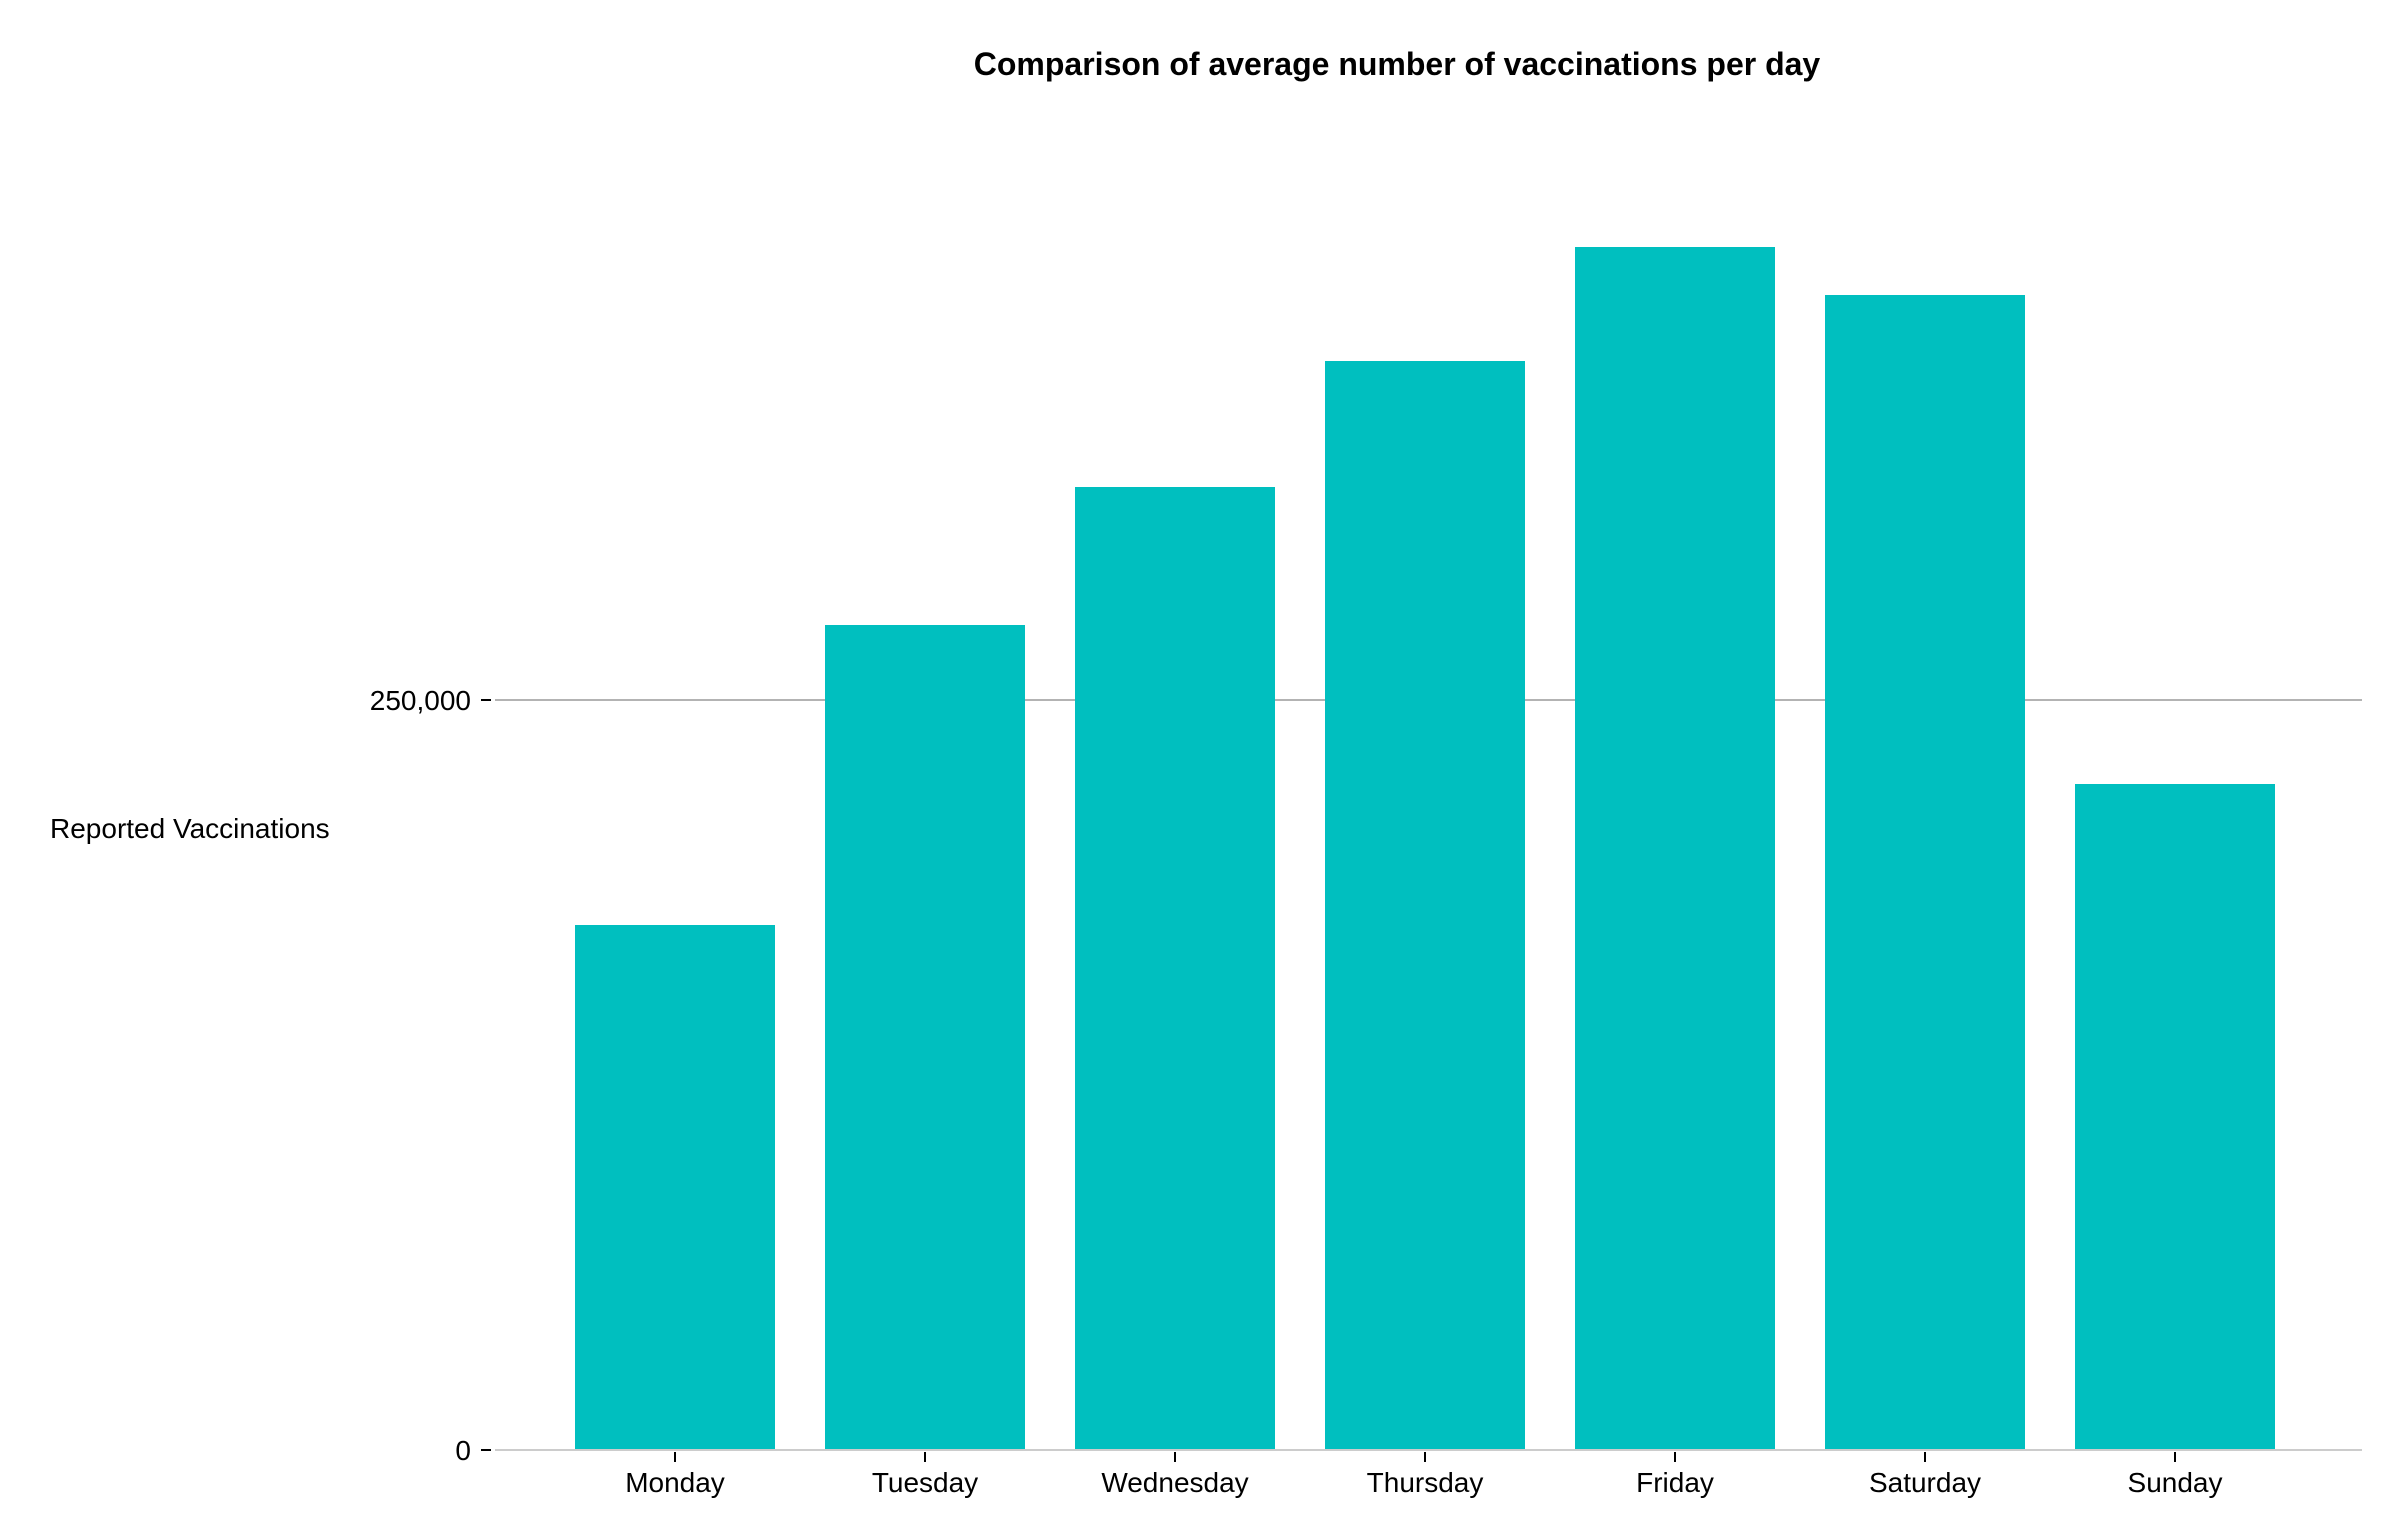 This screenshot has height=1538, width=2397. What do you see at coordinates (190, 828) in the screenshot?
I see `y-axis-label: Reported Vaccinations` at bounding box center [190, 828].